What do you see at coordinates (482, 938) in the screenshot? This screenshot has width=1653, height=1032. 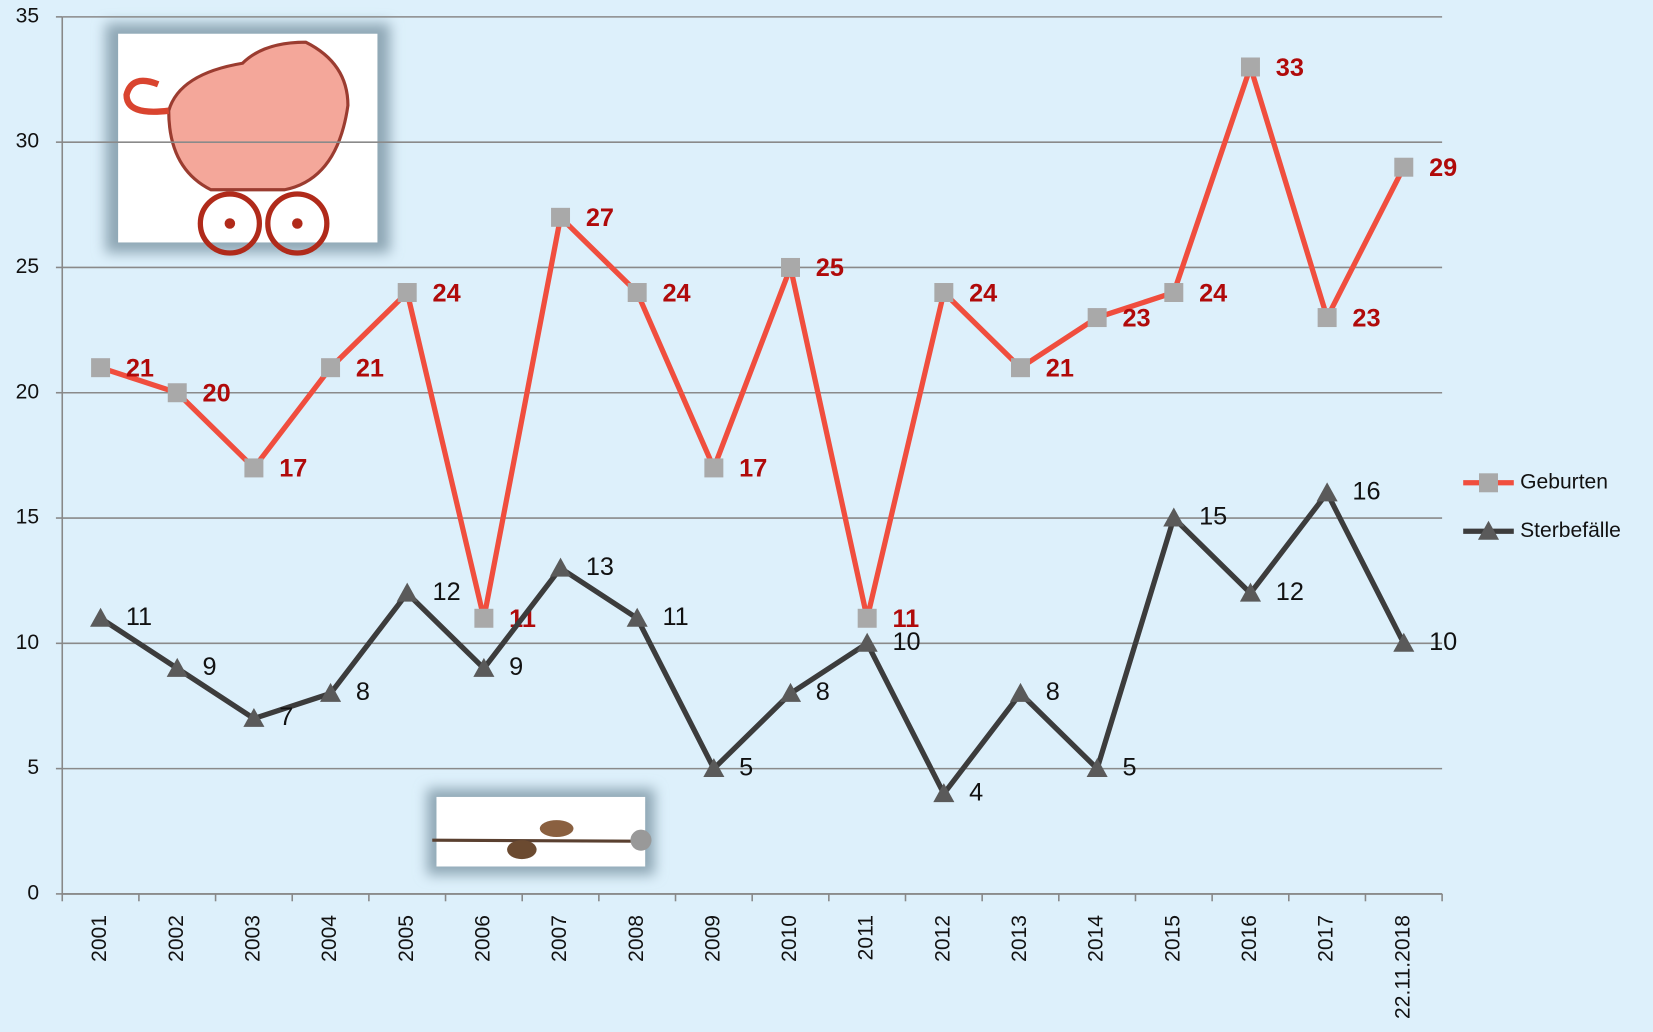 I see `x-tick-label: 2006` at bounding box center [482, 938].